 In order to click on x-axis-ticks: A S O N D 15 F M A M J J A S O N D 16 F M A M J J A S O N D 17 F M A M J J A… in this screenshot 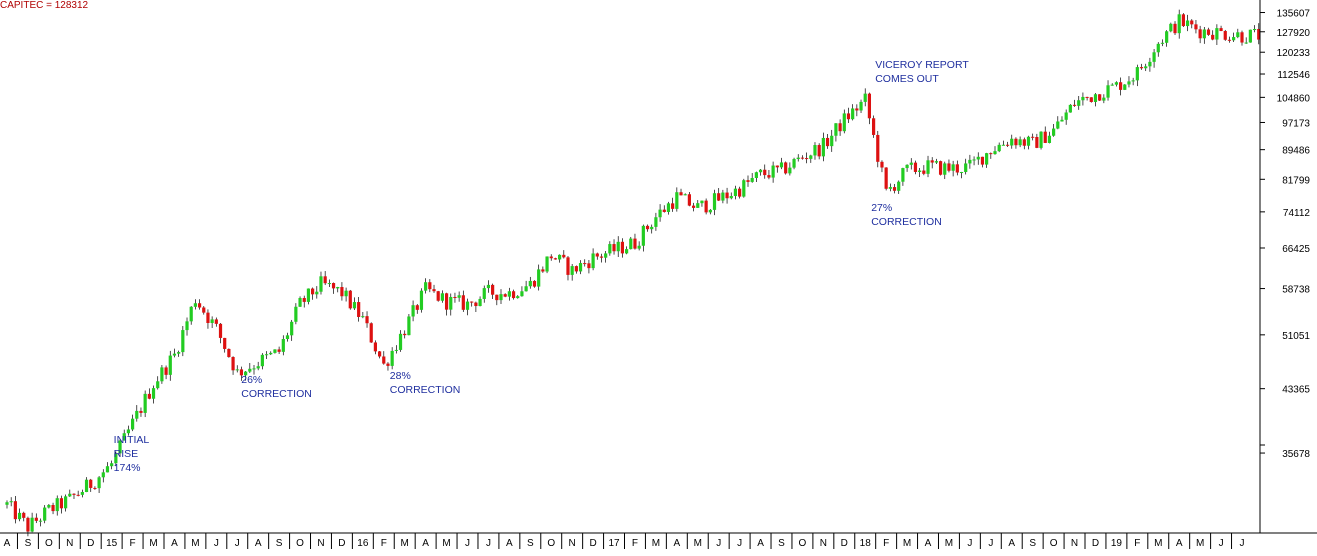, I will do `click(624, 541)`.